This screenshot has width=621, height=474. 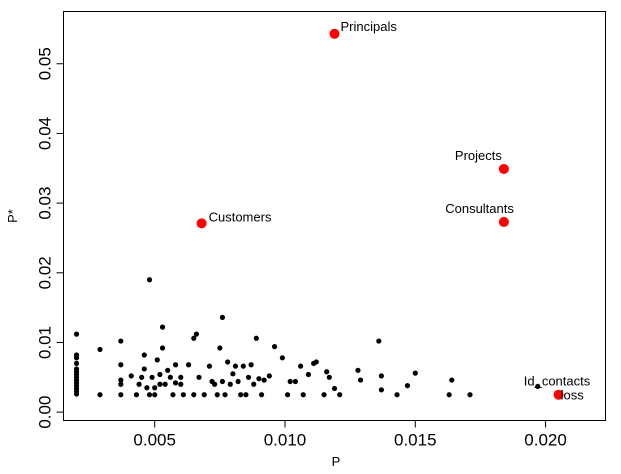 I want to click on highlighted-point-label: Projects, so click(x=478, y=155).